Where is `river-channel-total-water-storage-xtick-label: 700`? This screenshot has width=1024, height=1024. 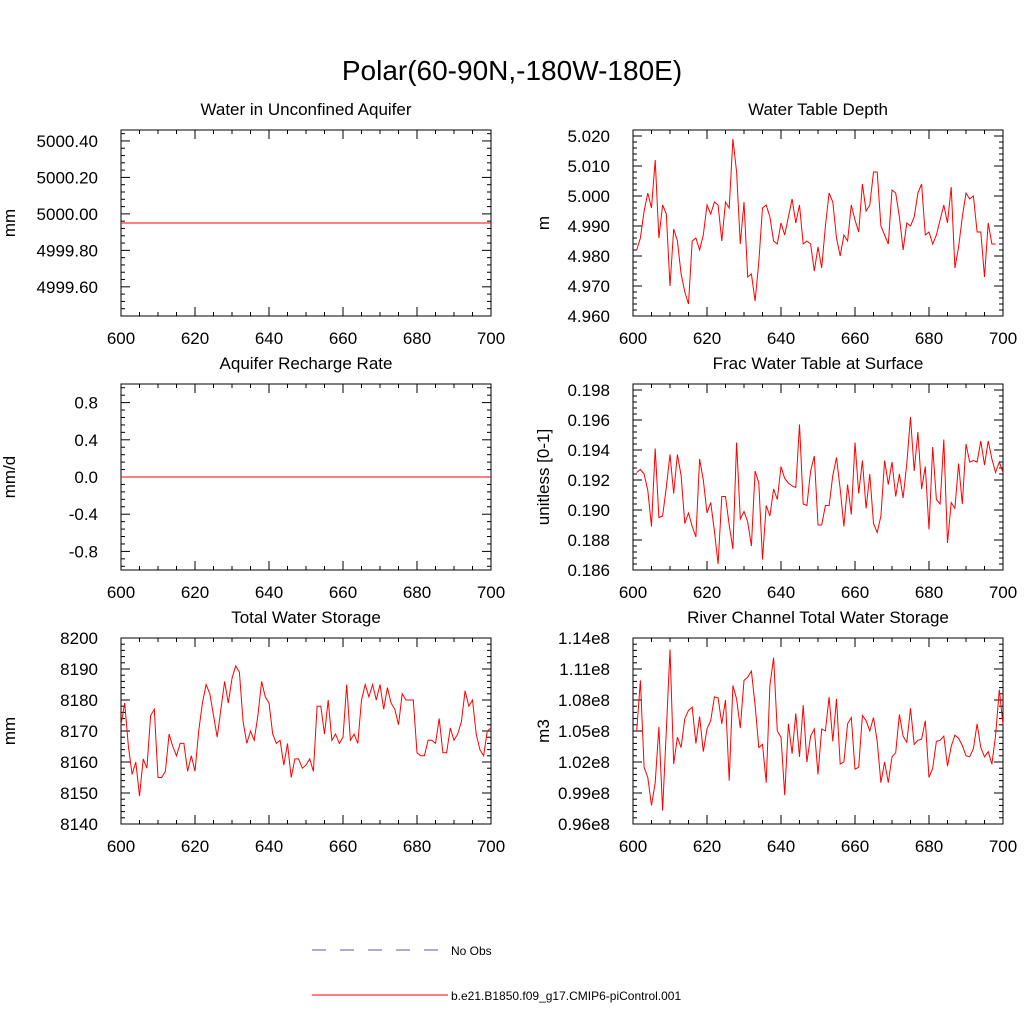
river-channel-total-water-storage-xtick-label: 700 is located at coordinates (1003, 846).